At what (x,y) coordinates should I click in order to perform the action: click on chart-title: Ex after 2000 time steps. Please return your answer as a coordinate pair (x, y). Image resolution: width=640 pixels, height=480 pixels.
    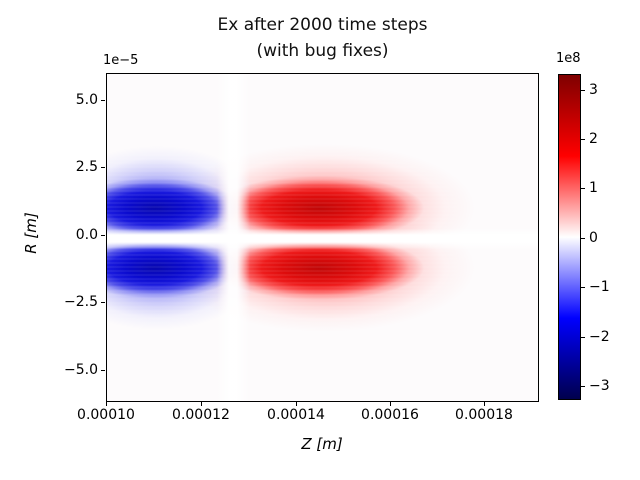
    Looking at the image, I should click on (322, 25).